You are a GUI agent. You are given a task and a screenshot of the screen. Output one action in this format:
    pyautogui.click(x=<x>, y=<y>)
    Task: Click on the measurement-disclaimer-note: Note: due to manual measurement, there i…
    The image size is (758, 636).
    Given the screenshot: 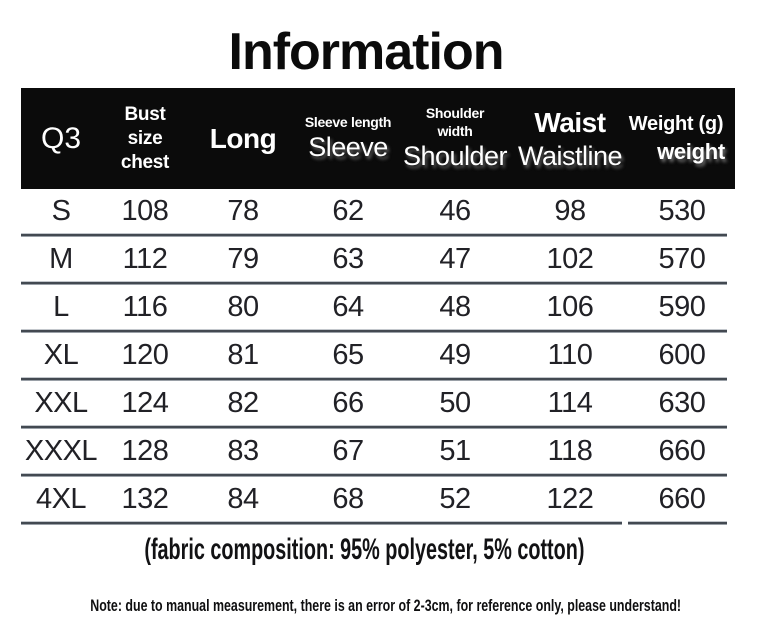 What is the action you would take?
    pyautogui.click(x=386, y=605)
    